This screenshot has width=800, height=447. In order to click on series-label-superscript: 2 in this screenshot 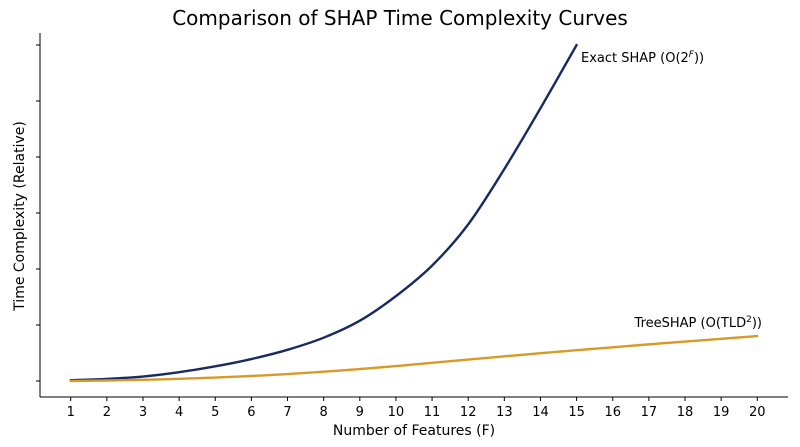, I will do `click(749, 320)`.